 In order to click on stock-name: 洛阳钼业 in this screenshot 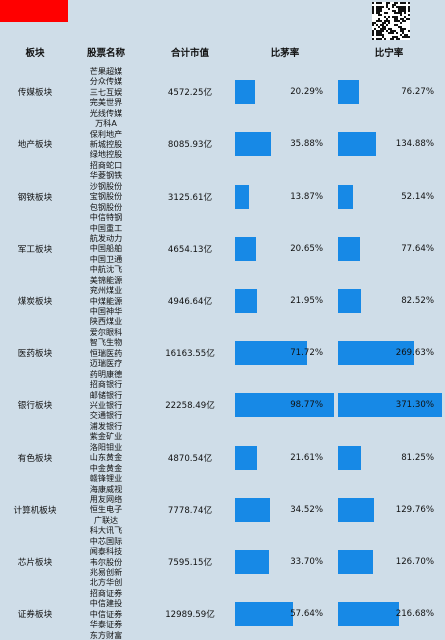, I will do `click(106, 446)`.